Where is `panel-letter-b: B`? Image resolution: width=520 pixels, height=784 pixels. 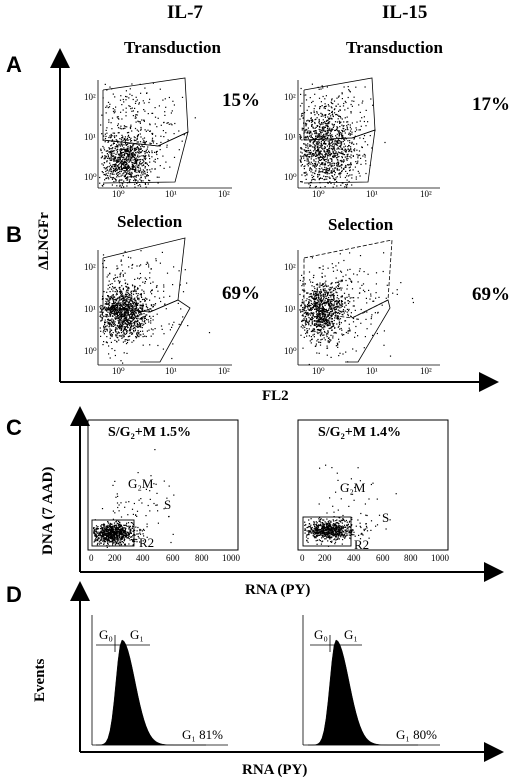 panel-letter-b: B is located at coordinates (14, 234).